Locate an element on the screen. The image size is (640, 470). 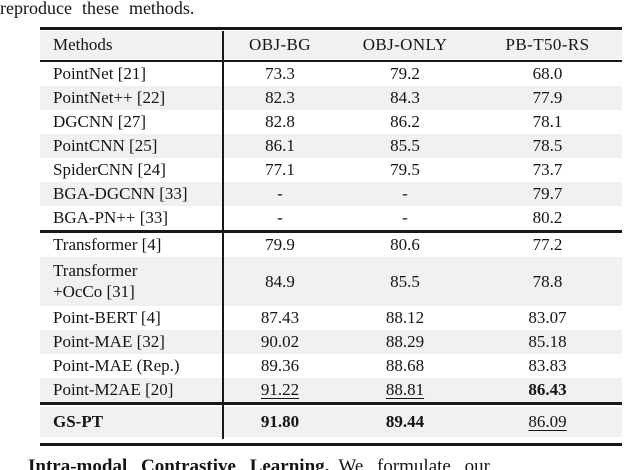
value-cell: 86.43 is located at coordinates (547, 389).